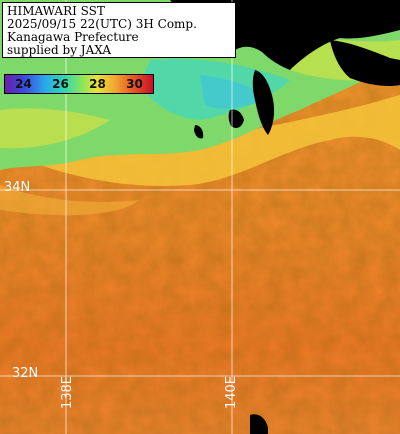 This screenshot has height=434, width=400. What do you see at coordinates (56, 11) in the screenshot?
I see `title-line-product: HIMAWARI SST` at bounding box center [56, 11].